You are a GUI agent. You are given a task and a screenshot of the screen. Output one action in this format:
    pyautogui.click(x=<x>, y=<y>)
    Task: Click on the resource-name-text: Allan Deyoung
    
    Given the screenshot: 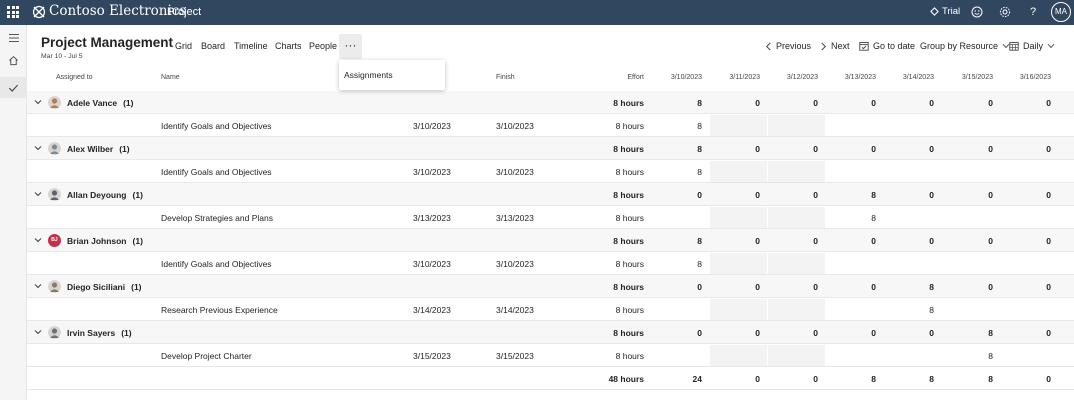 What is the action you would take?
    pyautogui.click(x=97, y=195)
    